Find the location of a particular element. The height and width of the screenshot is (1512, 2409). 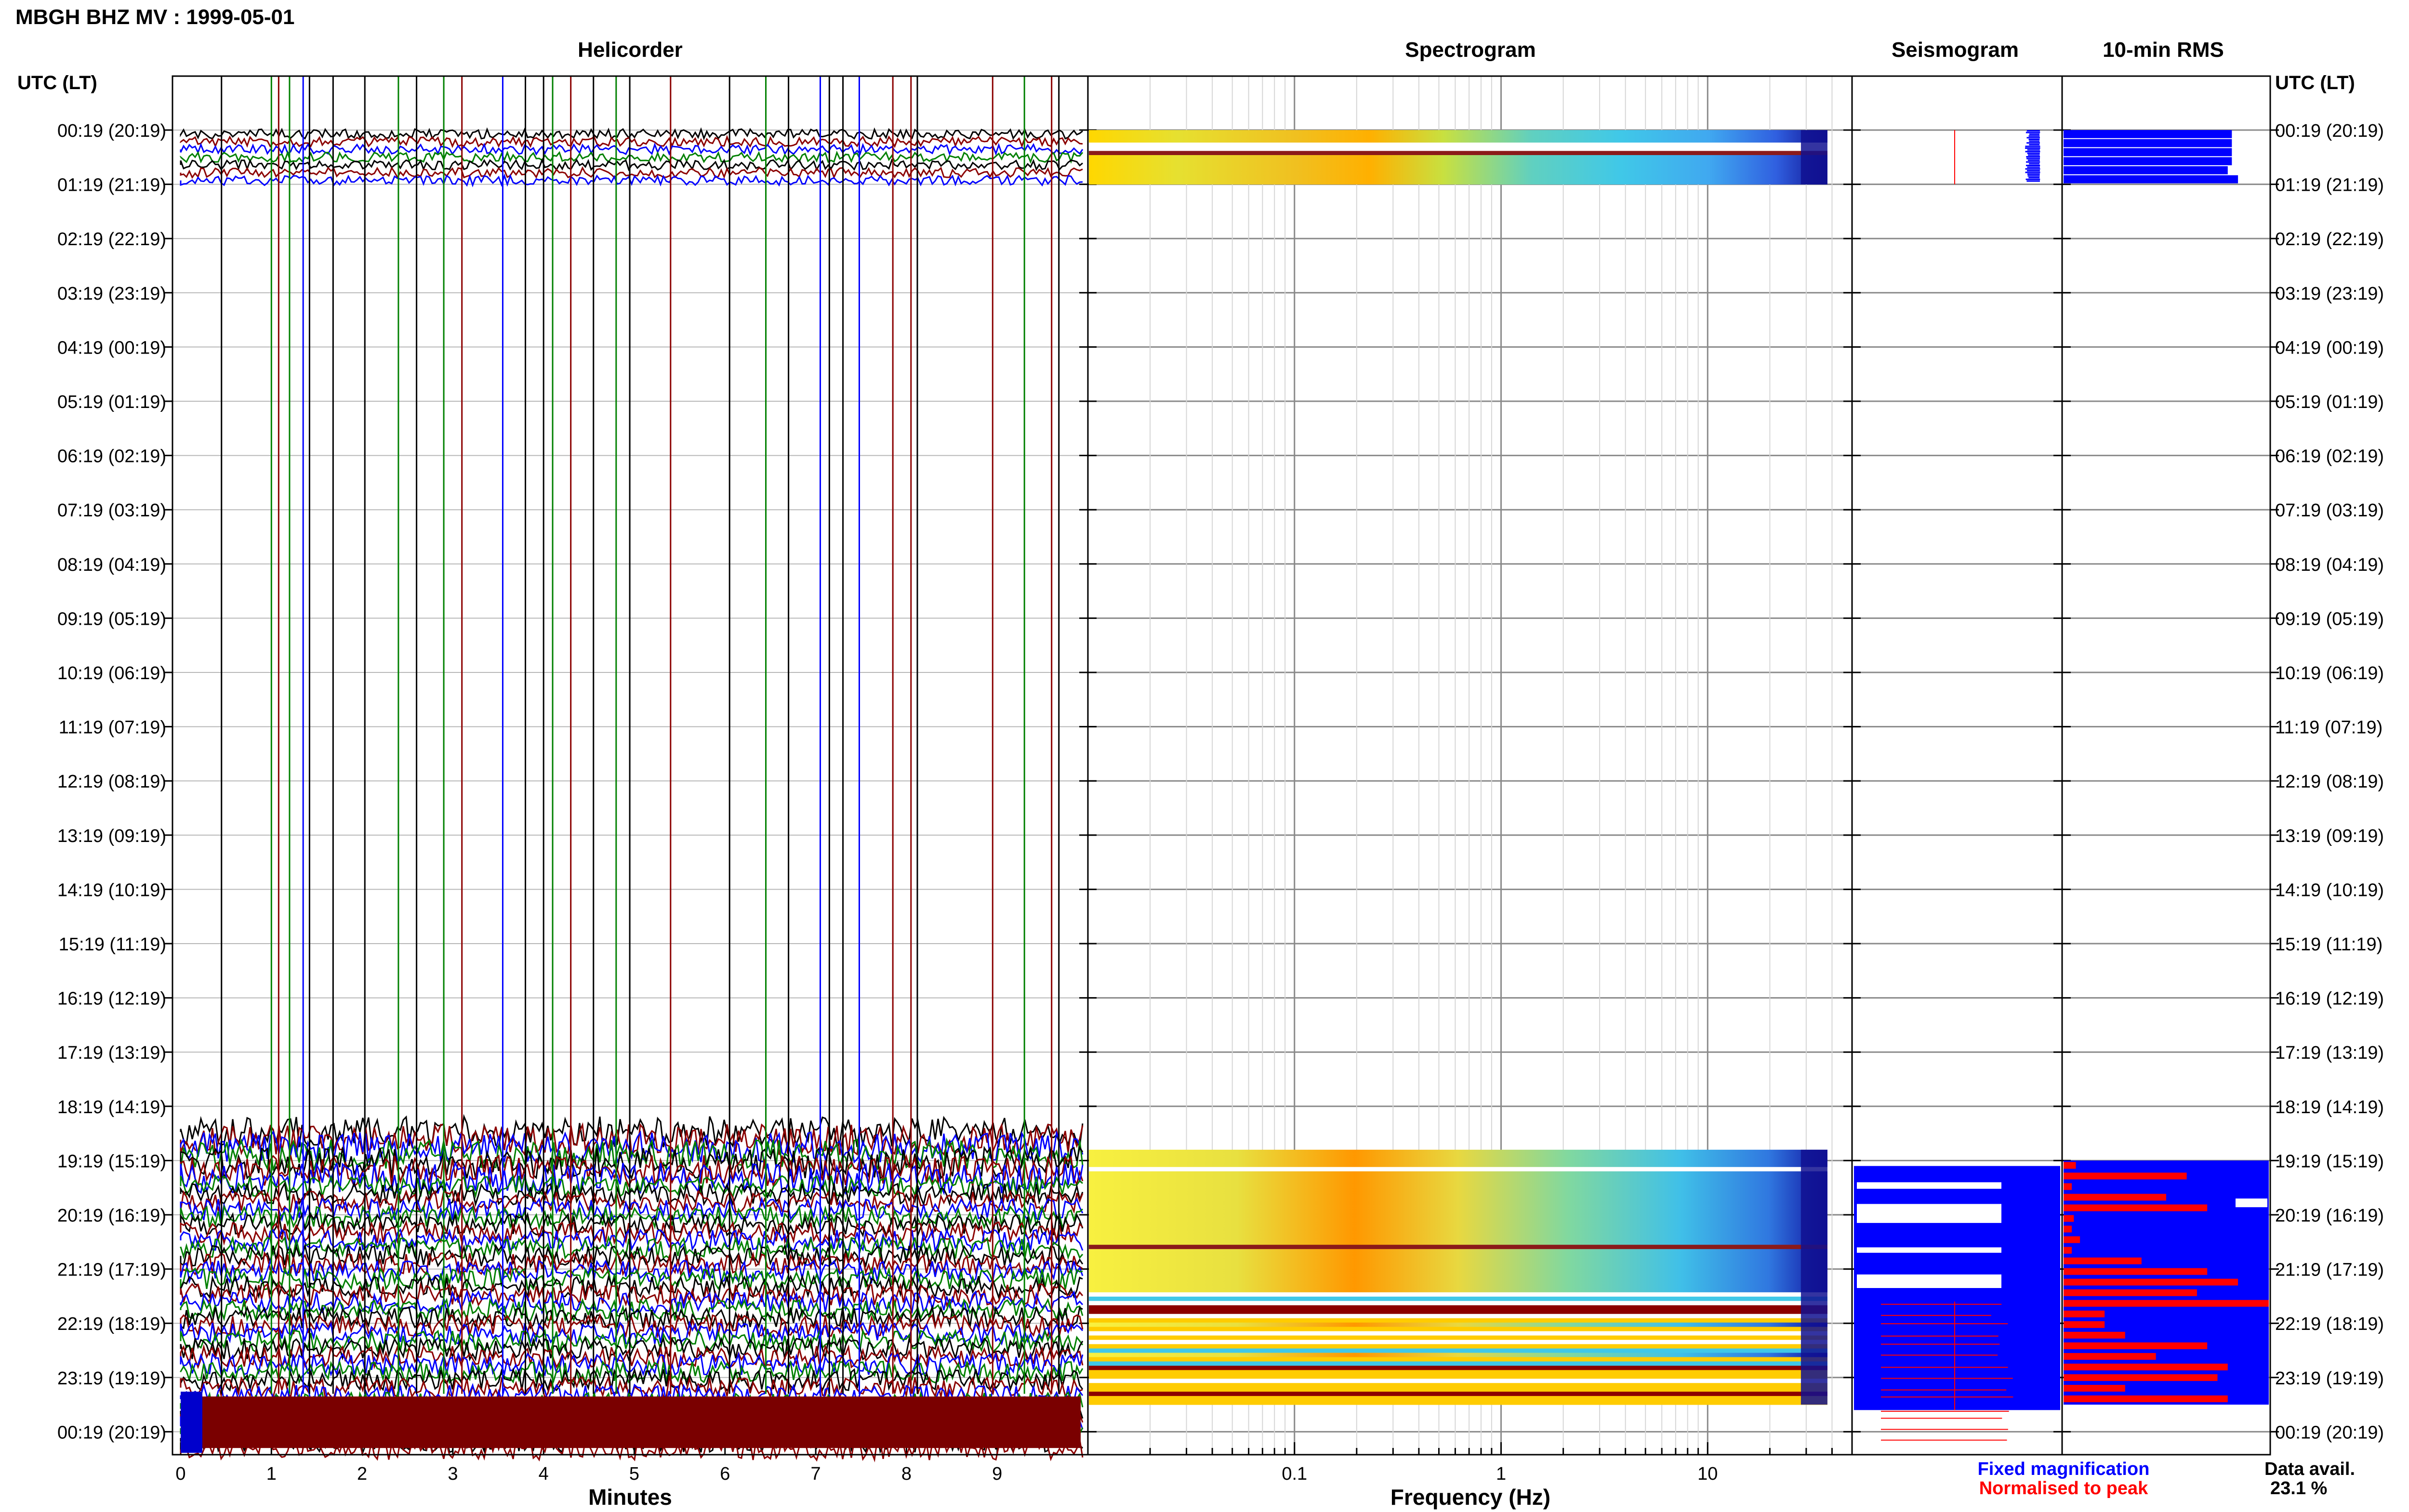

time-label-left: 20:19 (16:19) is located at coordinates (111, 1216).